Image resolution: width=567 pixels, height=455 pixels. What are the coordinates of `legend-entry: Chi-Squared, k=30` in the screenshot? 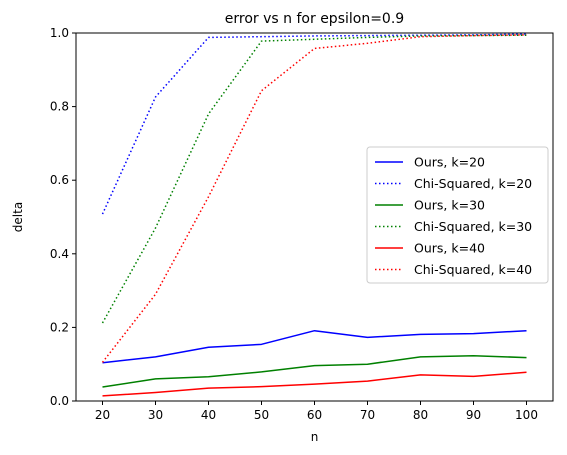 It's located at (473, 226).